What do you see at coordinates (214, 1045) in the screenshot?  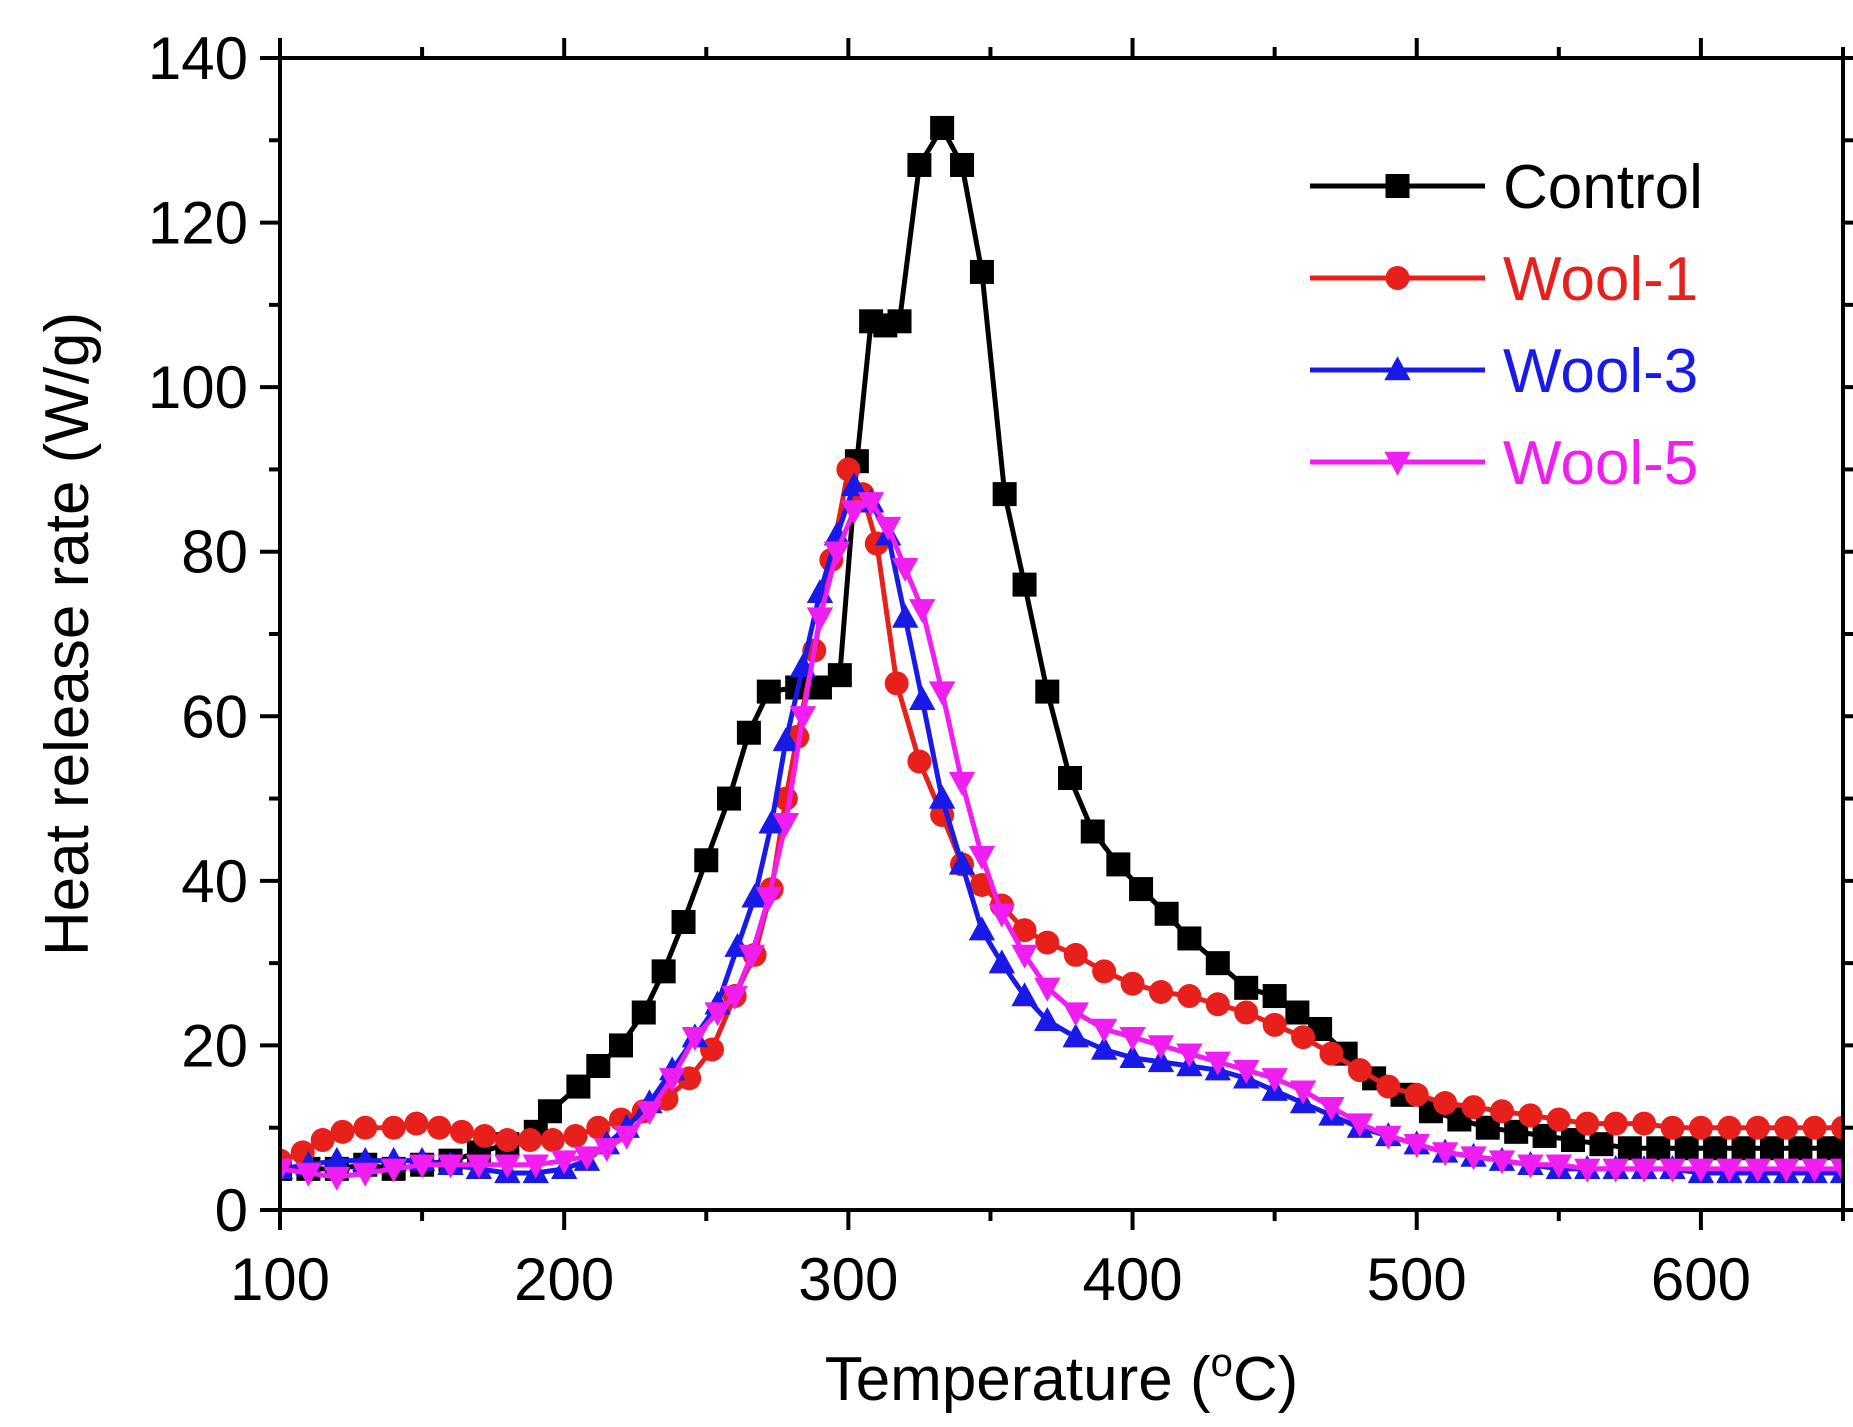 I see `y-tick-label: 20` at bounding box center [214, 1045].